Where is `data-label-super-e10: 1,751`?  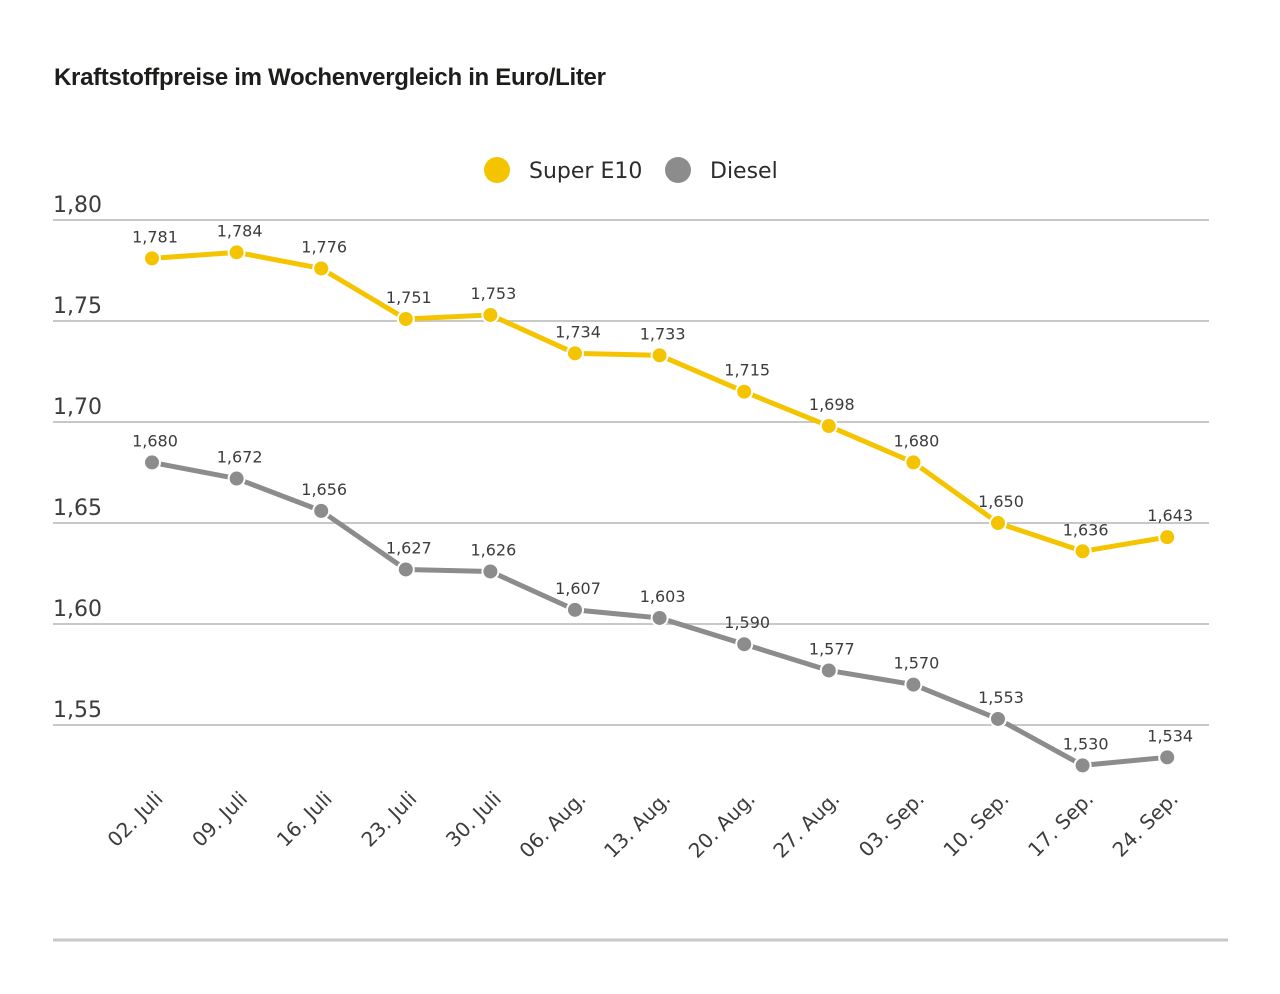
data-label-super-e10: 1,751 is located at coordinates (409, 297).